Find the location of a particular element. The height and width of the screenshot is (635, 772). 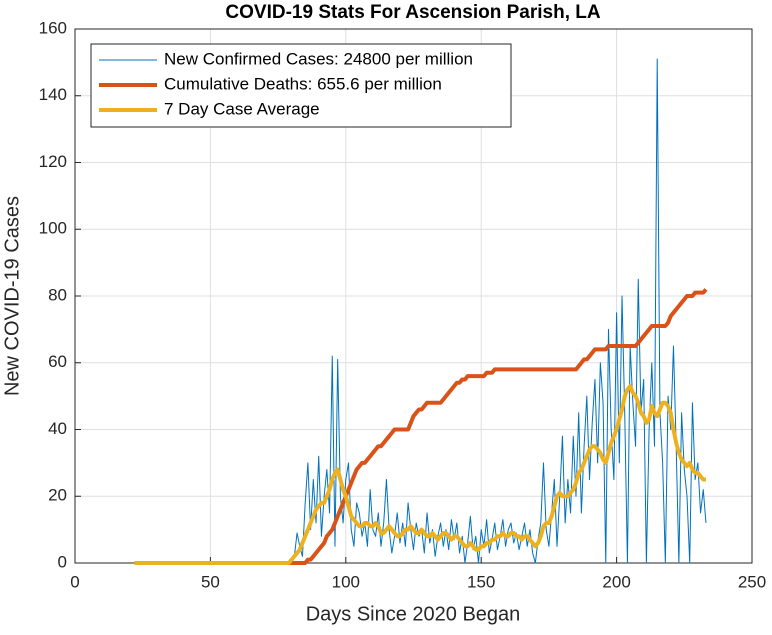

y-axis-label: New COVID-19 Cases is located at coordinates (12, 296).